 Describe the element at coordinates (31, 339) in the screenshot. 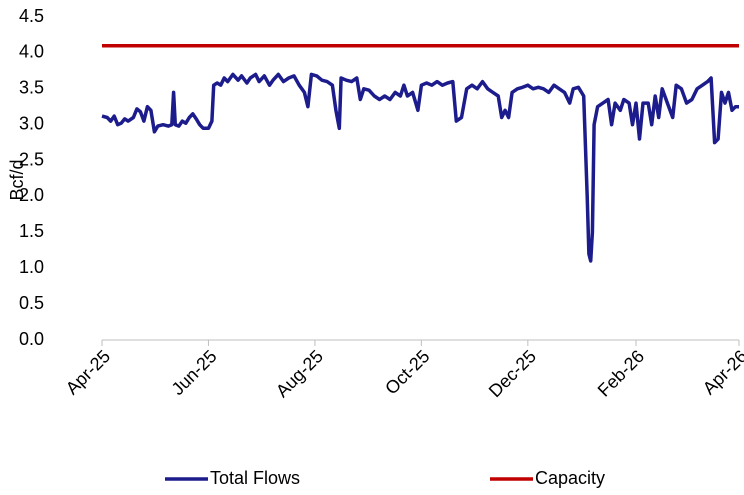

I see `y-tick-label: 0.0` at that location.